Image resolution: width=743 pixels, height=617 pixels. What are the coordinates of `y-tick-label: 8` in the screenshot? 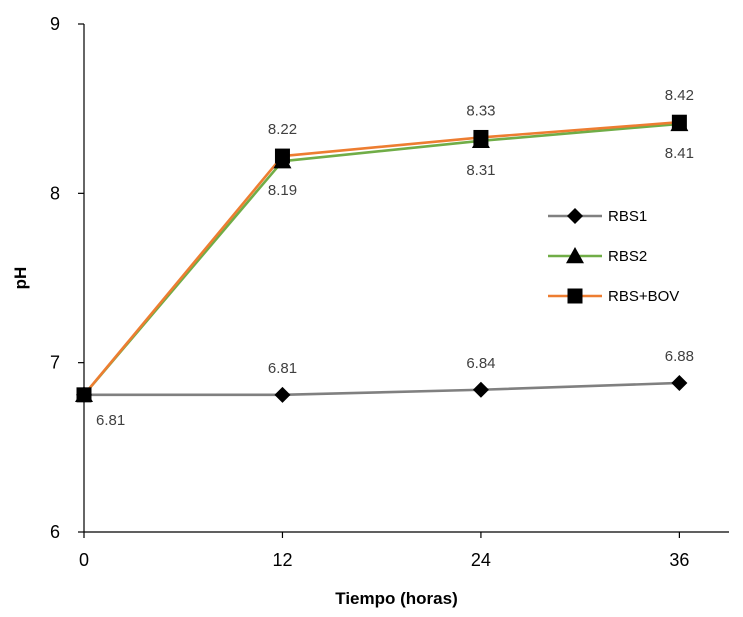 It's located at (55, 193).